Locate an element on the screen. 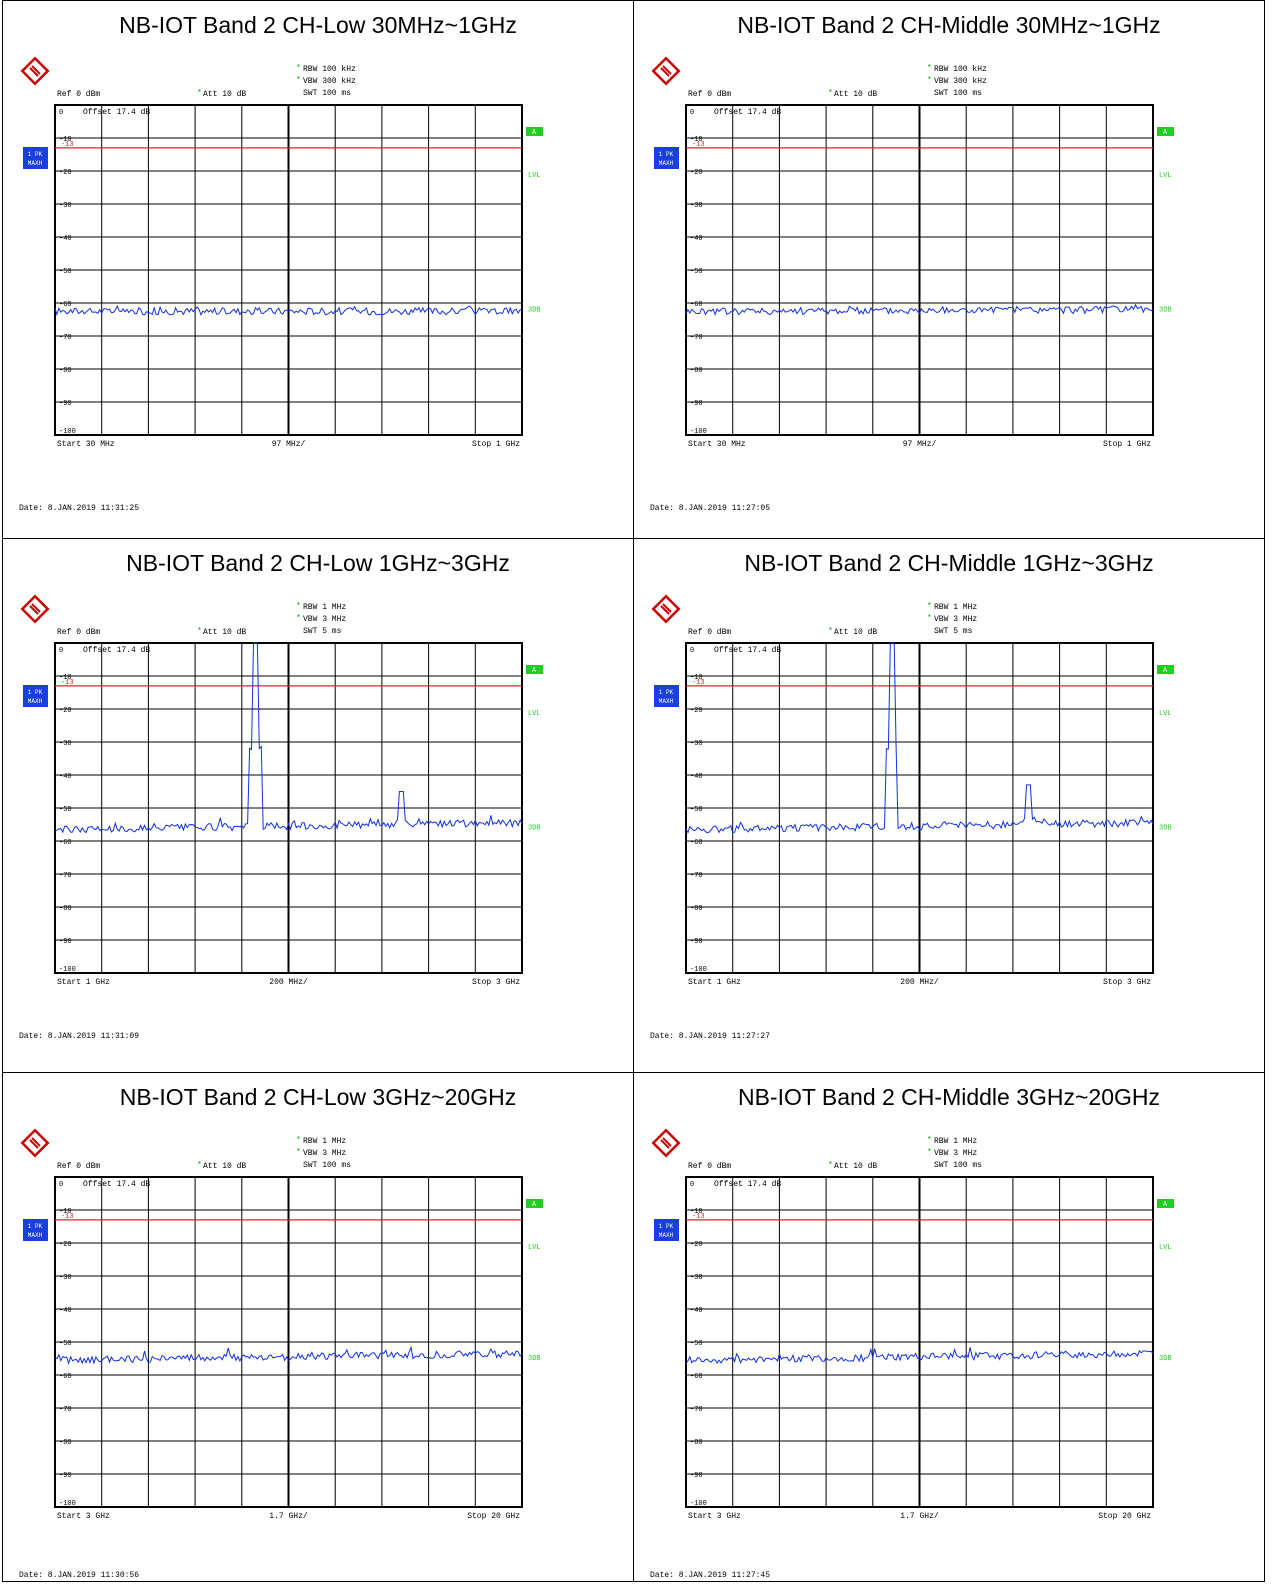 This screenshot has height=1585, width=1279. stop-frequency-label: Stop 1 GHz is located at coordinates (1127, 444).